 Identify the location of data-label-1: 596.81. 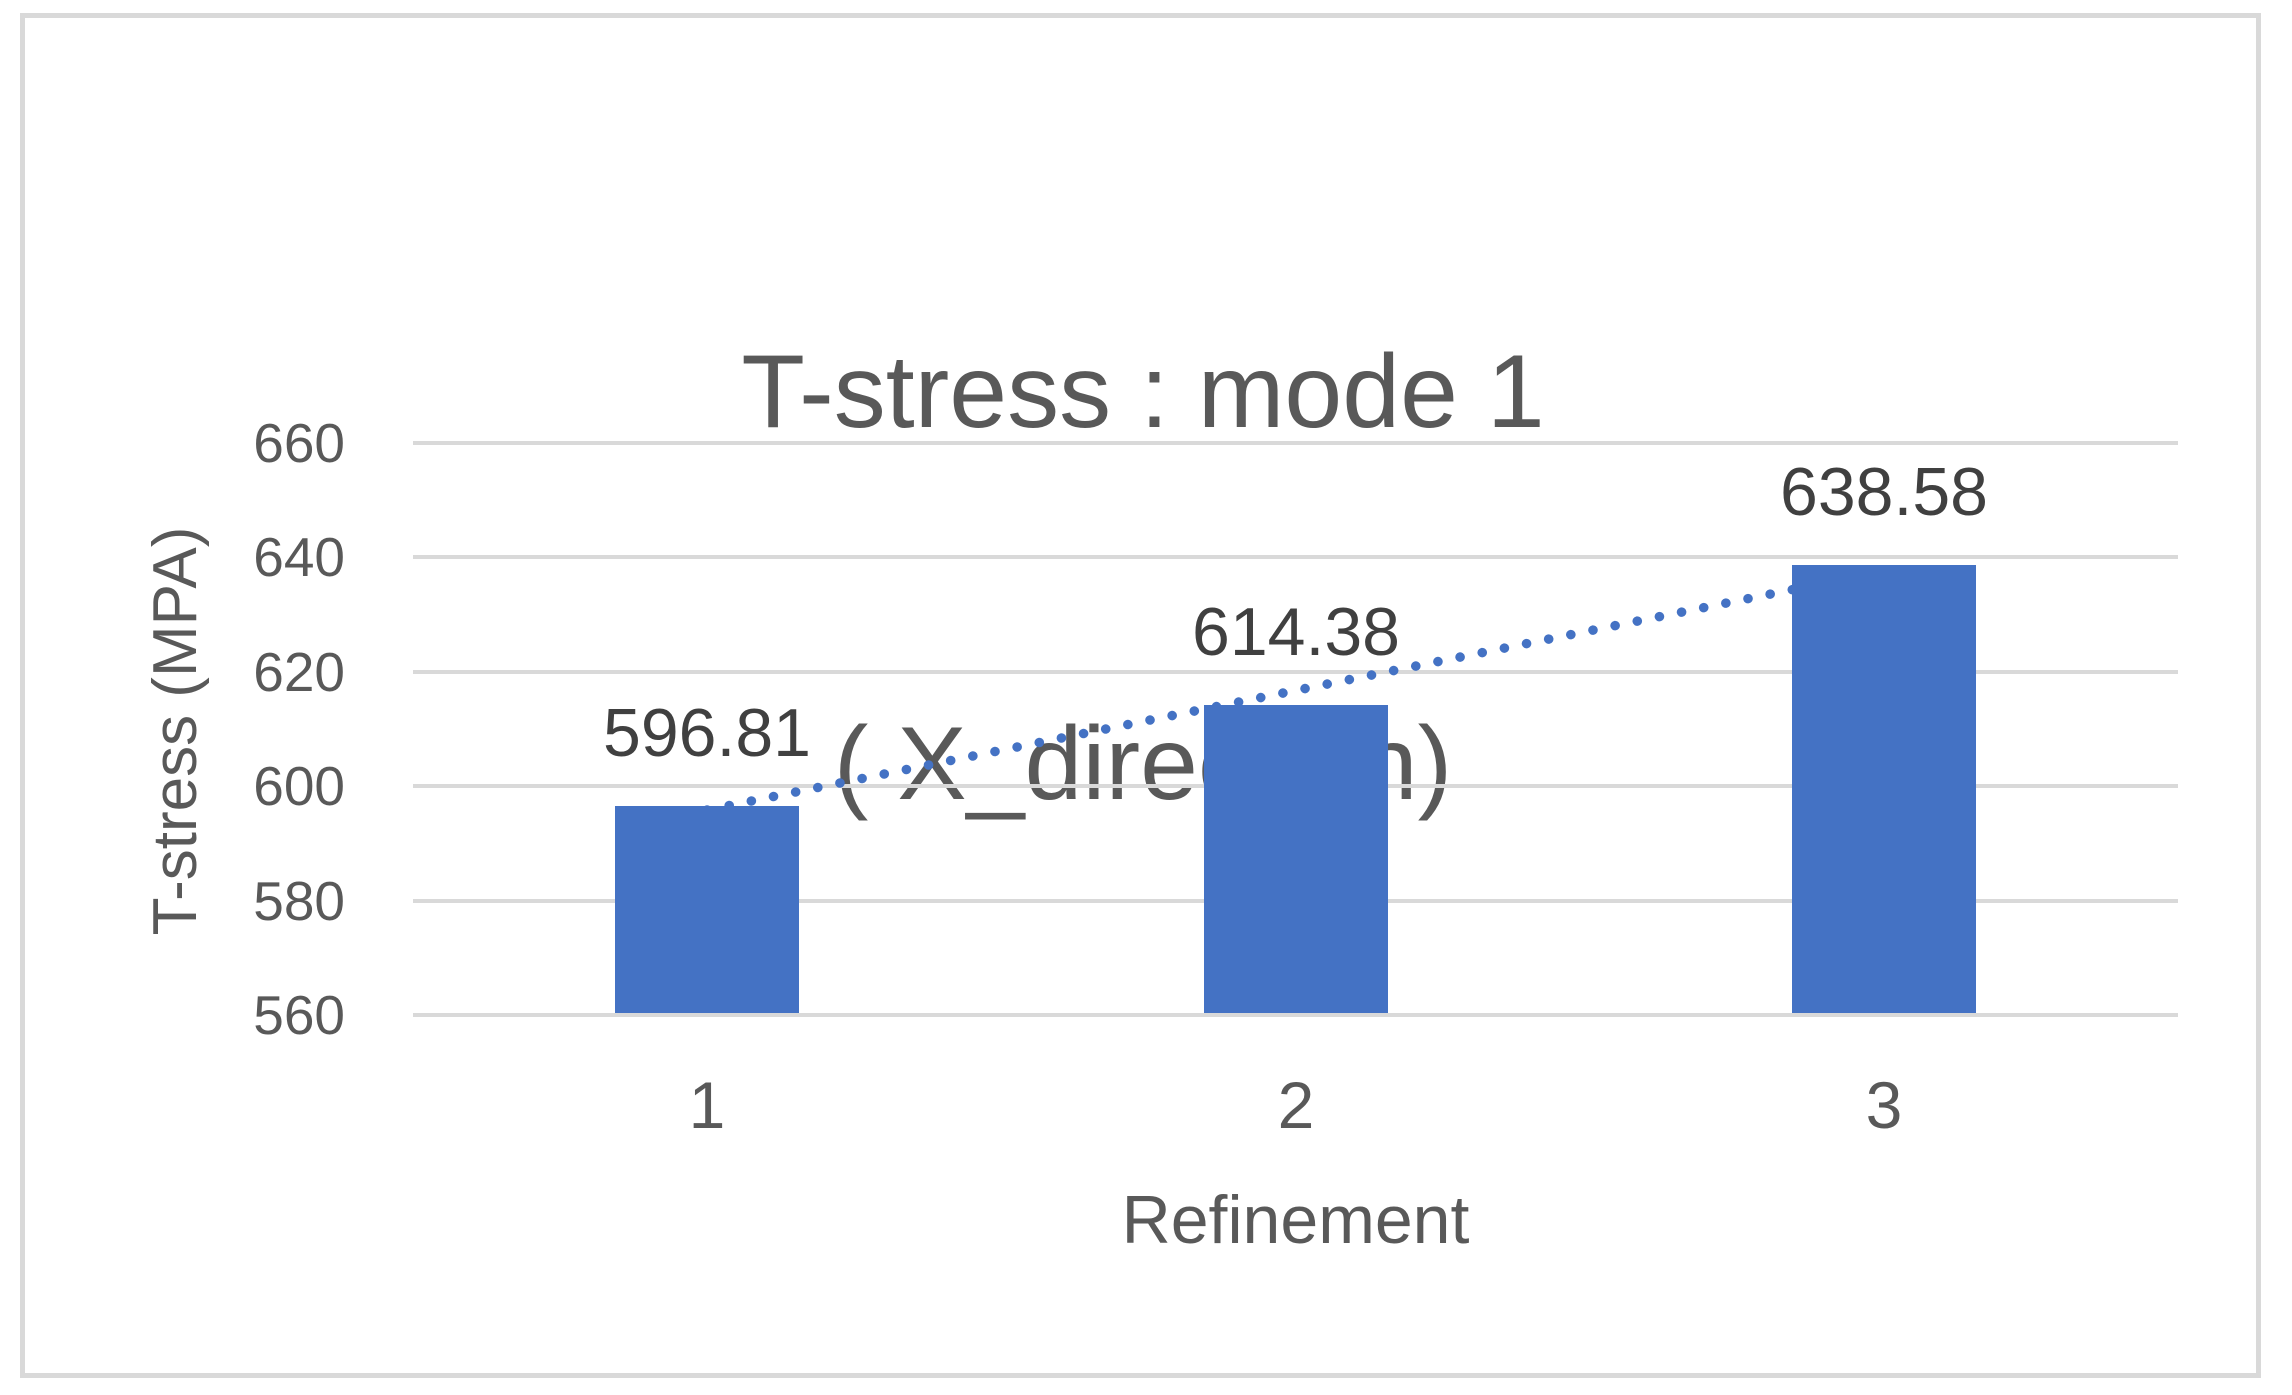
(707, 733).